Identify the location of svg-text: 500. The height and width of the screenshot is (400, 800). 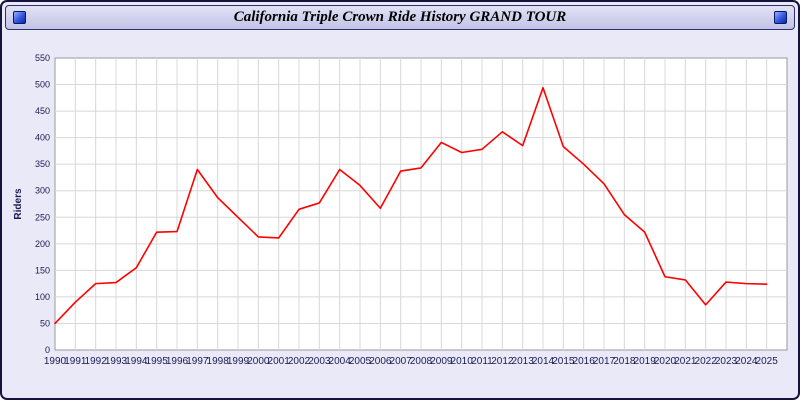
(42, 85).